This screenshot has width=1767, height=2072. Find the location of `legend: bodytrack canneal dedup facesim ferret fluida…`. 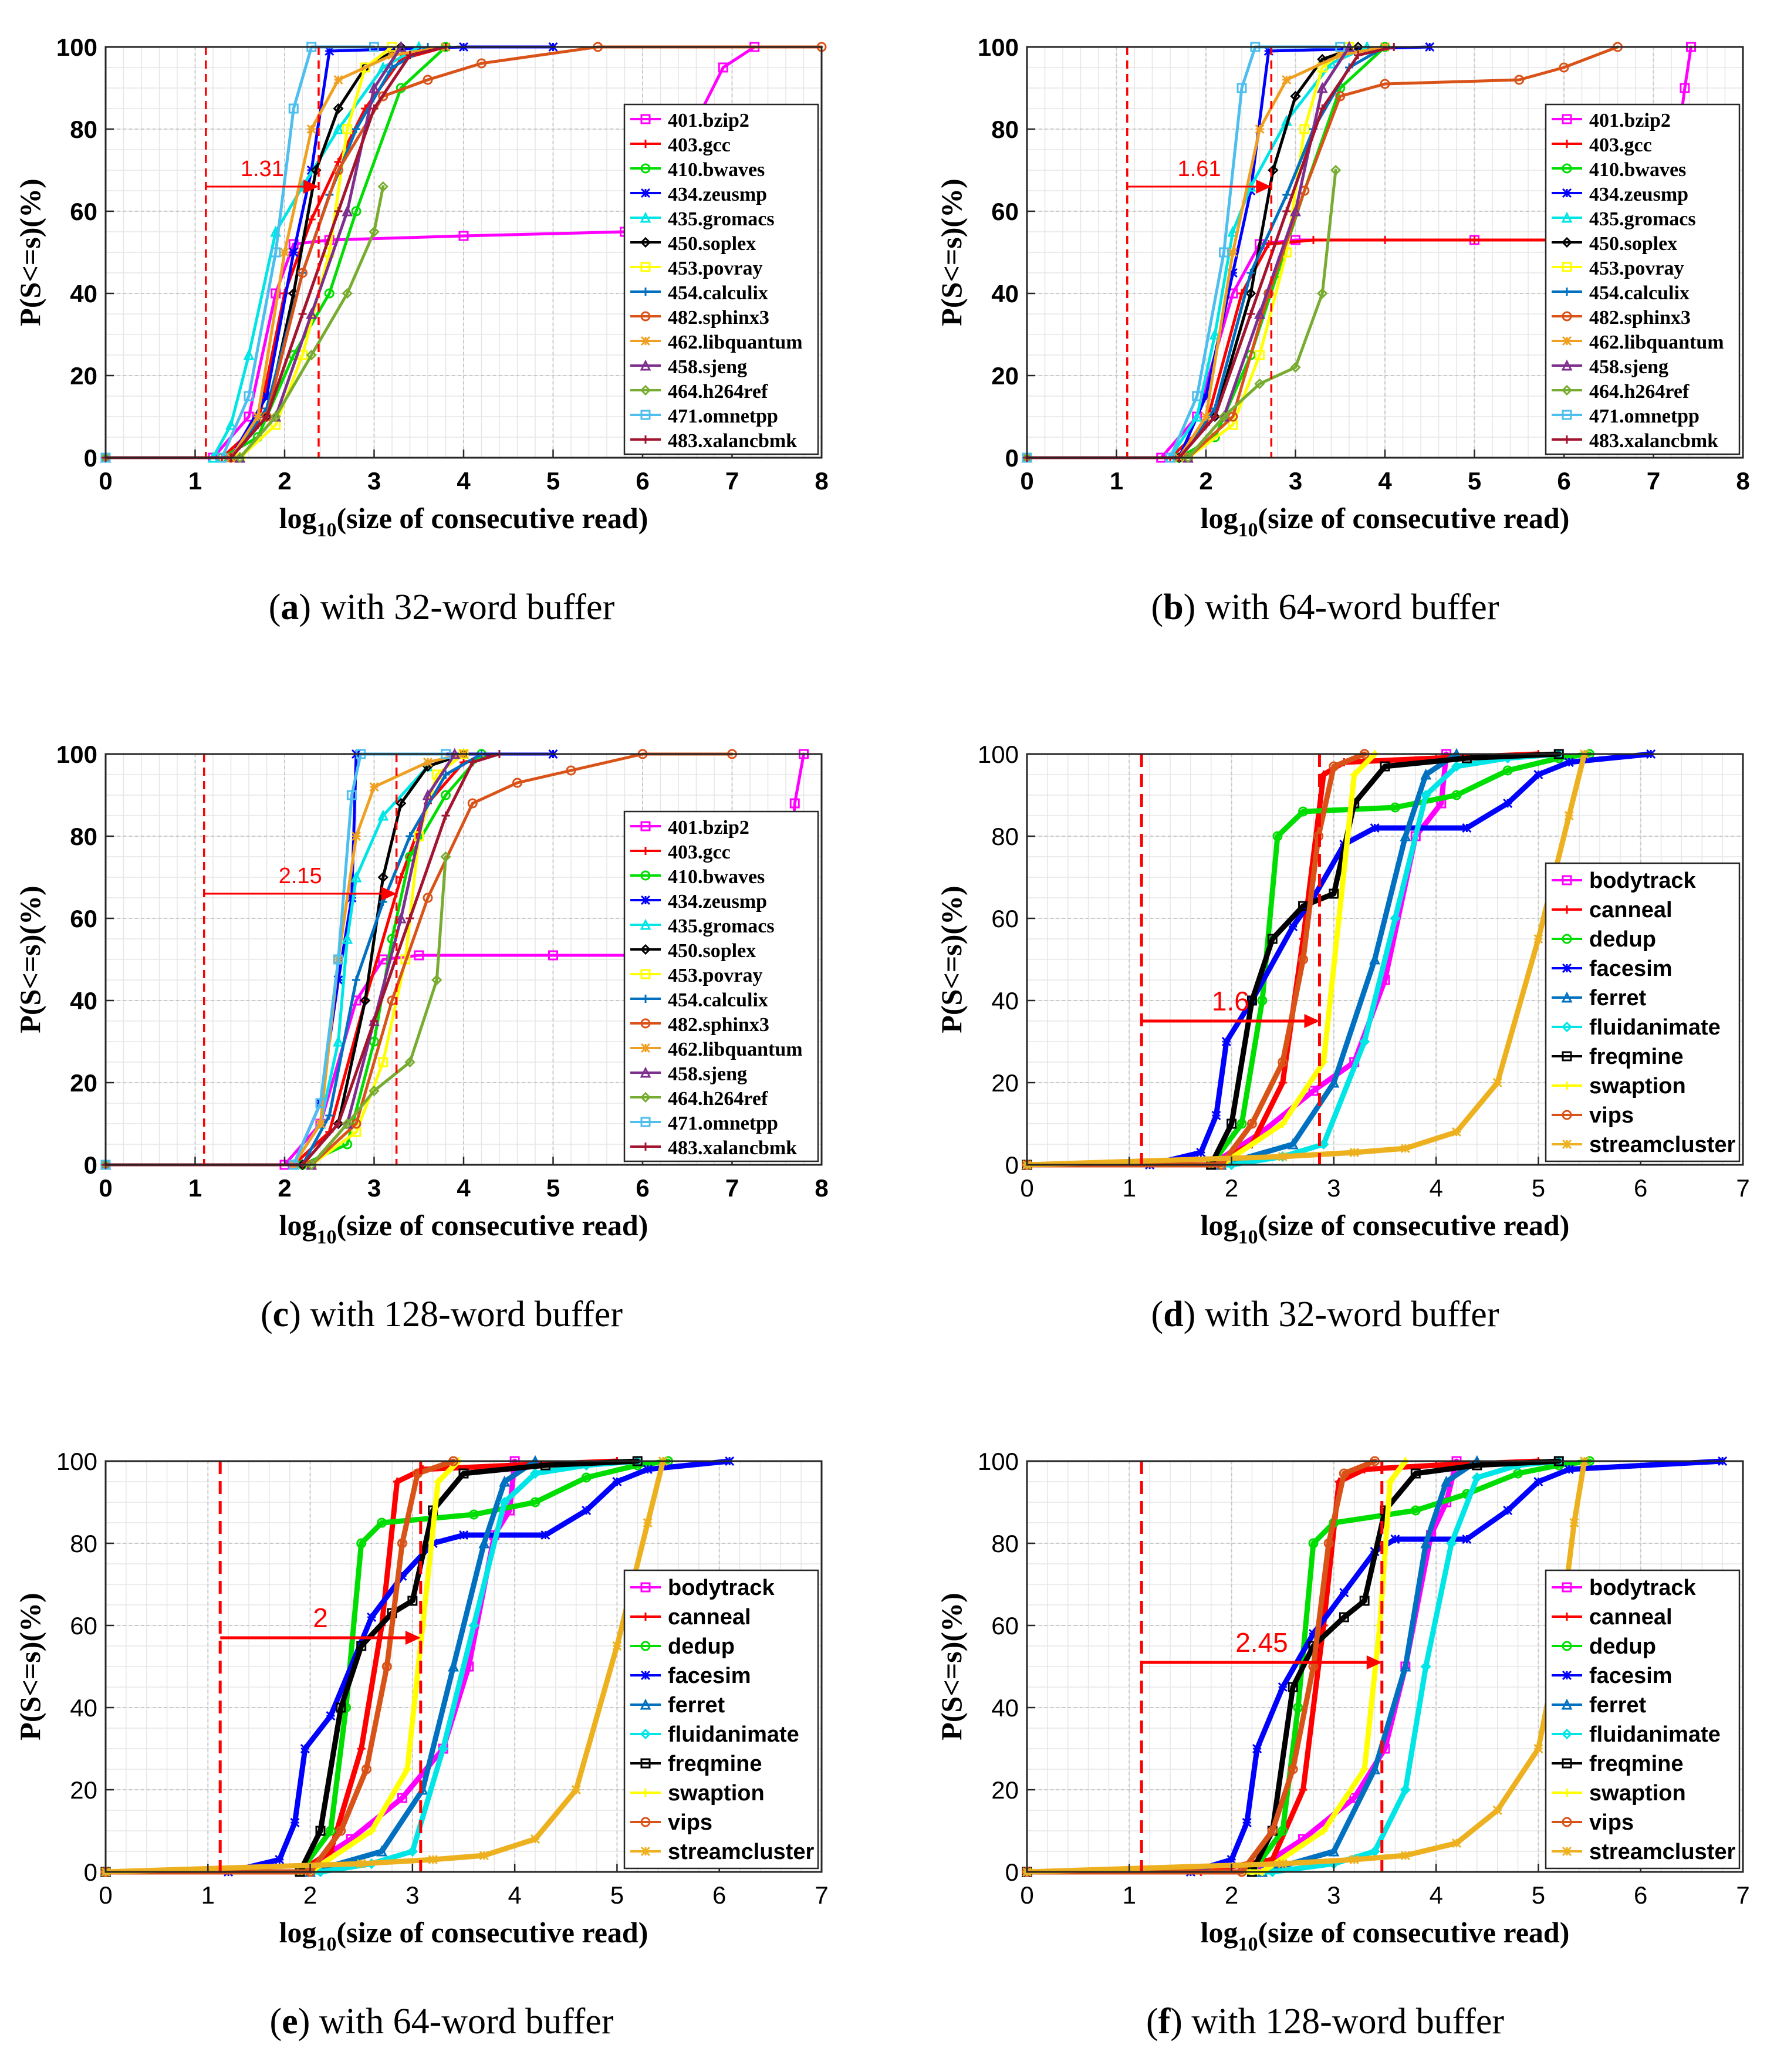

legend: bodytrack canneal dedup facesim ferret fluida… is located at coordinates (1643, 1719).